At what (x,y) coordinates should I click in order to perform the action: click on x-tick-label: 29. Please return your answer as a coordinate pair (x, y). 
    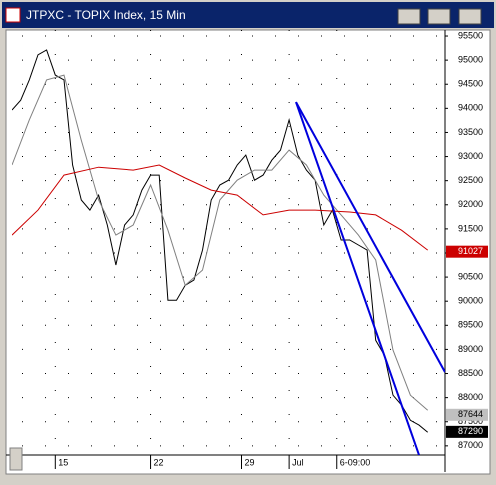
    Looking at the image, I should click on (249, 462).